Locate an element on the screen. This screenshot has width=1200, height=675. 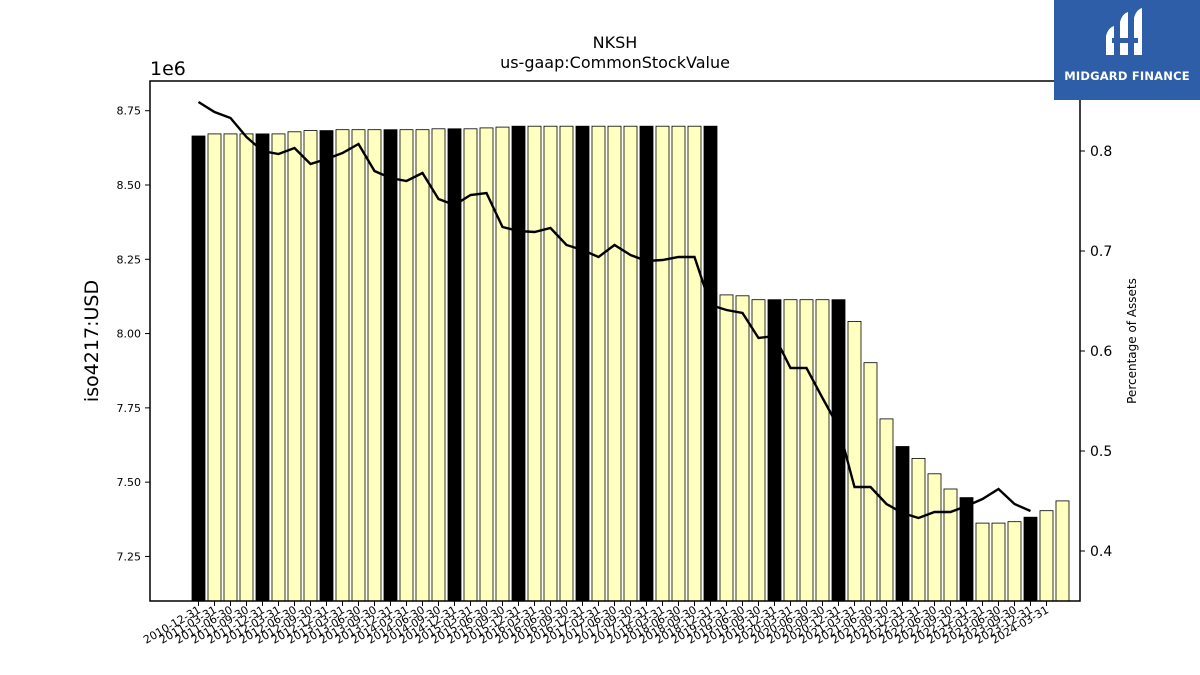
y-tick-label: 7.25 is located at coordinates (129, 556).